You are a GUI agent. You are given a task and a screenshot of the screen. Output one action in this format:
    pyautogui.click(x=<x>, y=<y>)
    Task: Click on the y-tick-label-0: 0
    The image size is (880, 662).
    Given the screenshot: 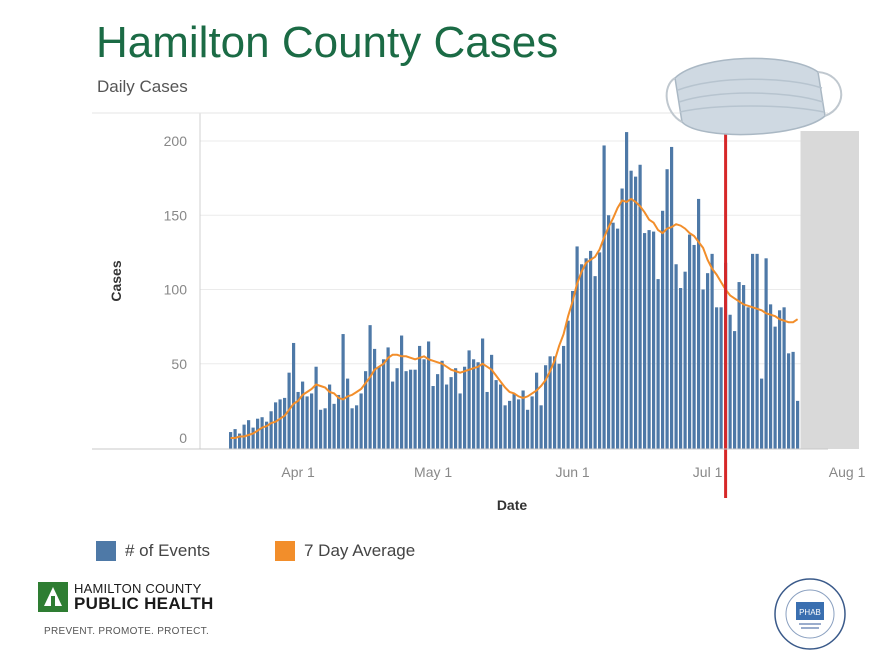 What is the action you would take?
    pyautogui.click(x=183, y=438)
    